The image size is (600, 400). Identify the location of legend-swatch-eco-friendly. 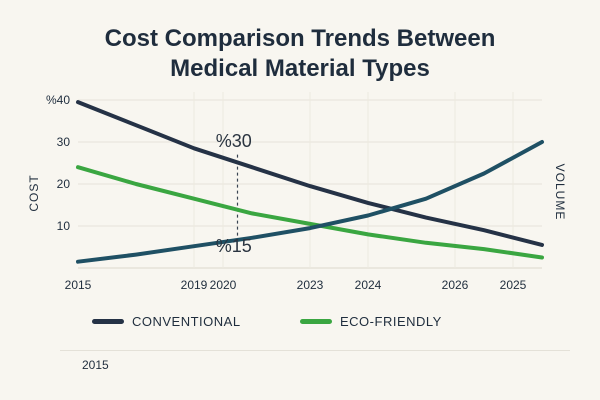
(316, 321).